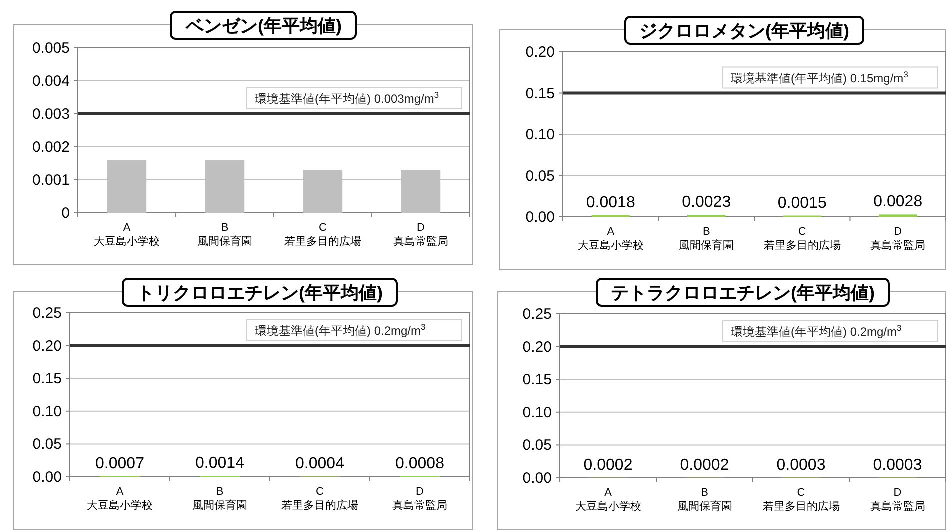 The width and height of the screenshot is (946, 530). Describe the element at coordinates (611, 203) in the screenshot. I see `data-label: 0.0018` at that location.